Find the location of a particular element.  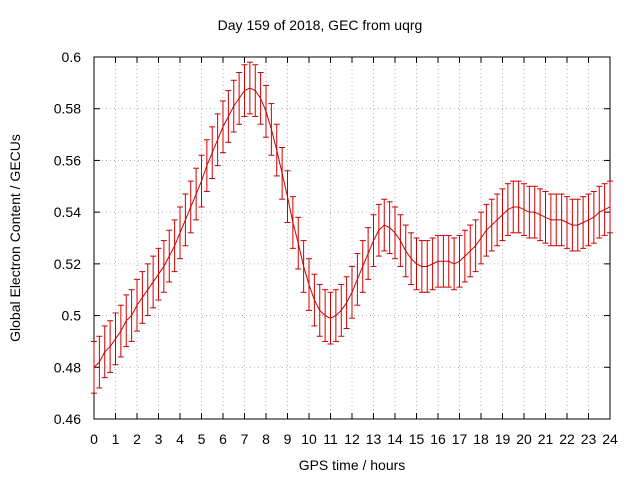

x-tick-label: 12 is located at coordinates (352, 439).